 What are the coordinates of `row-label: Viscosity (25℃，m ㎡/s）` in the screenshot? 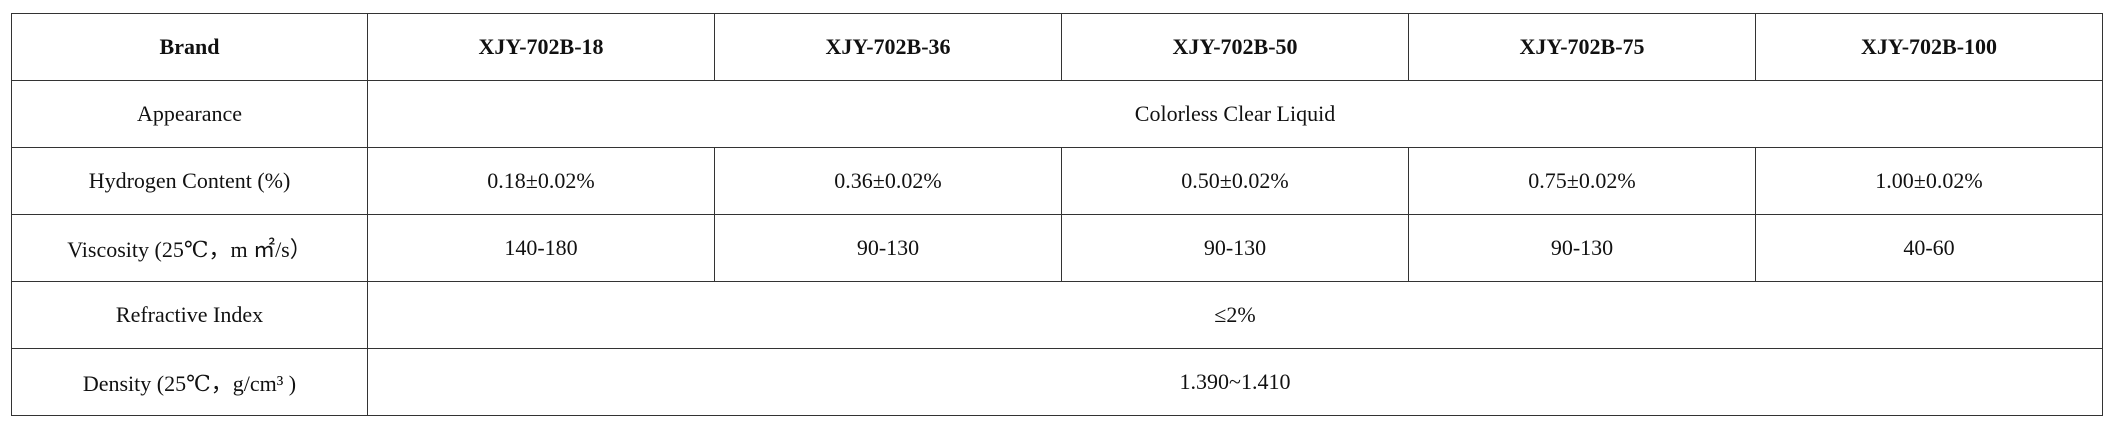 It's located at (189, 248).